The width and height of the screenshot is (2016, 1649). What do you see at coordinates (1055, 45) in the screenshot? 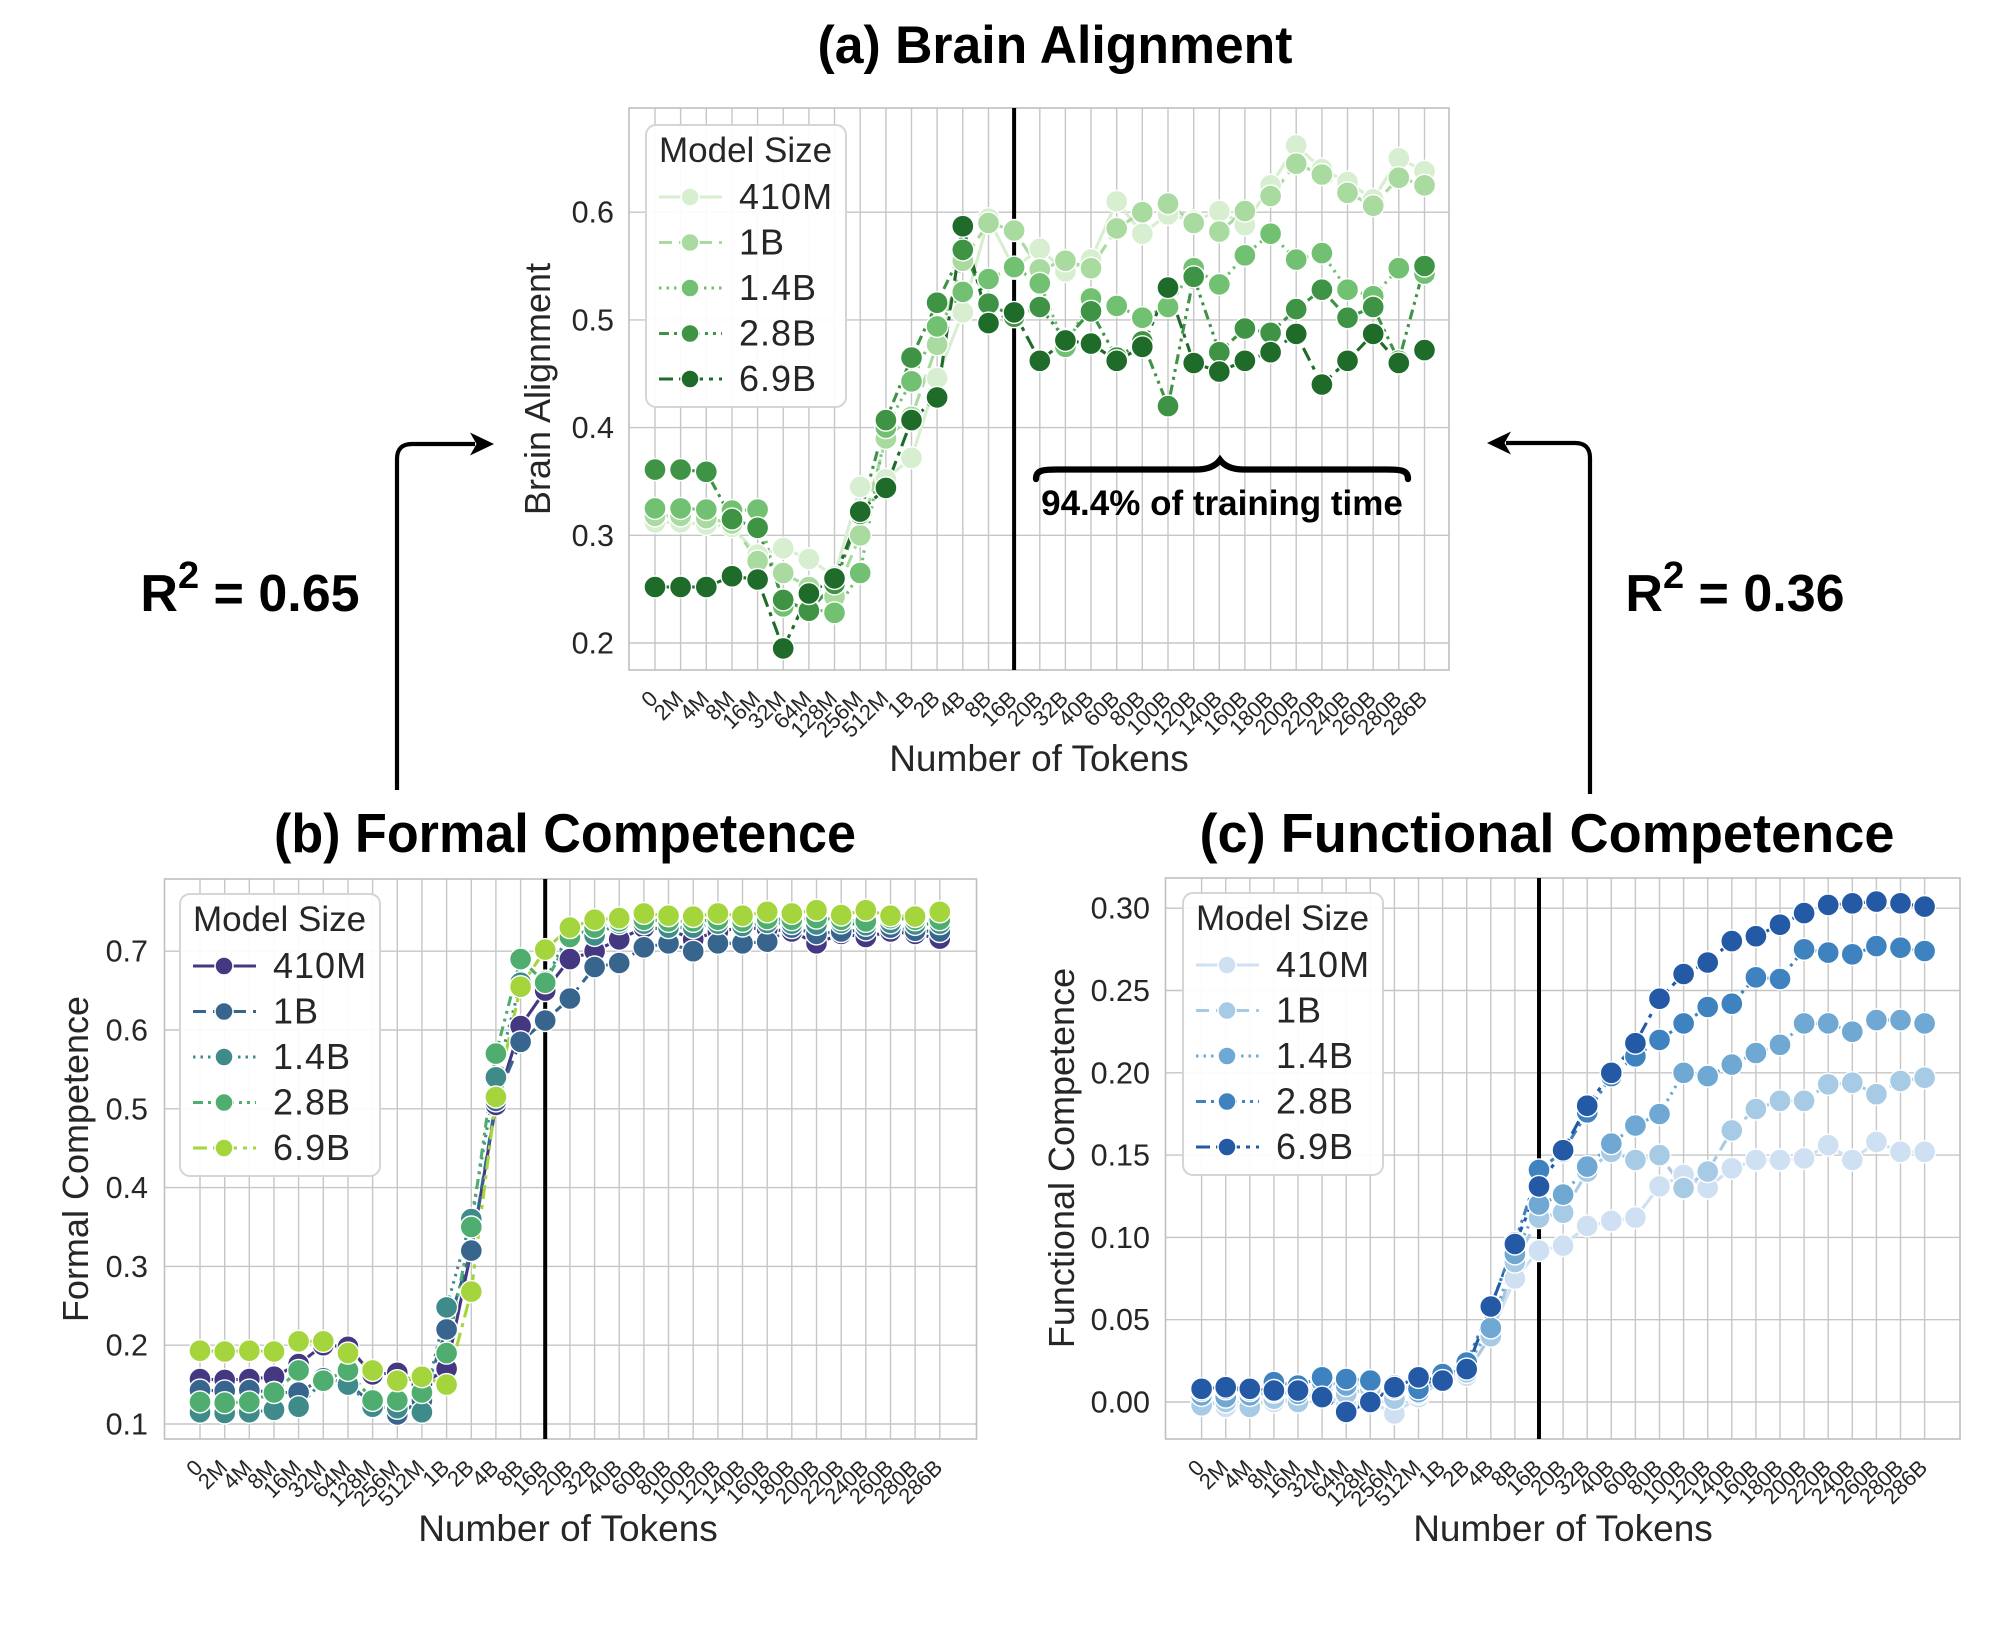
I see `svg-text: (a) Brain Alignment` at bounding box center [1055, 45].